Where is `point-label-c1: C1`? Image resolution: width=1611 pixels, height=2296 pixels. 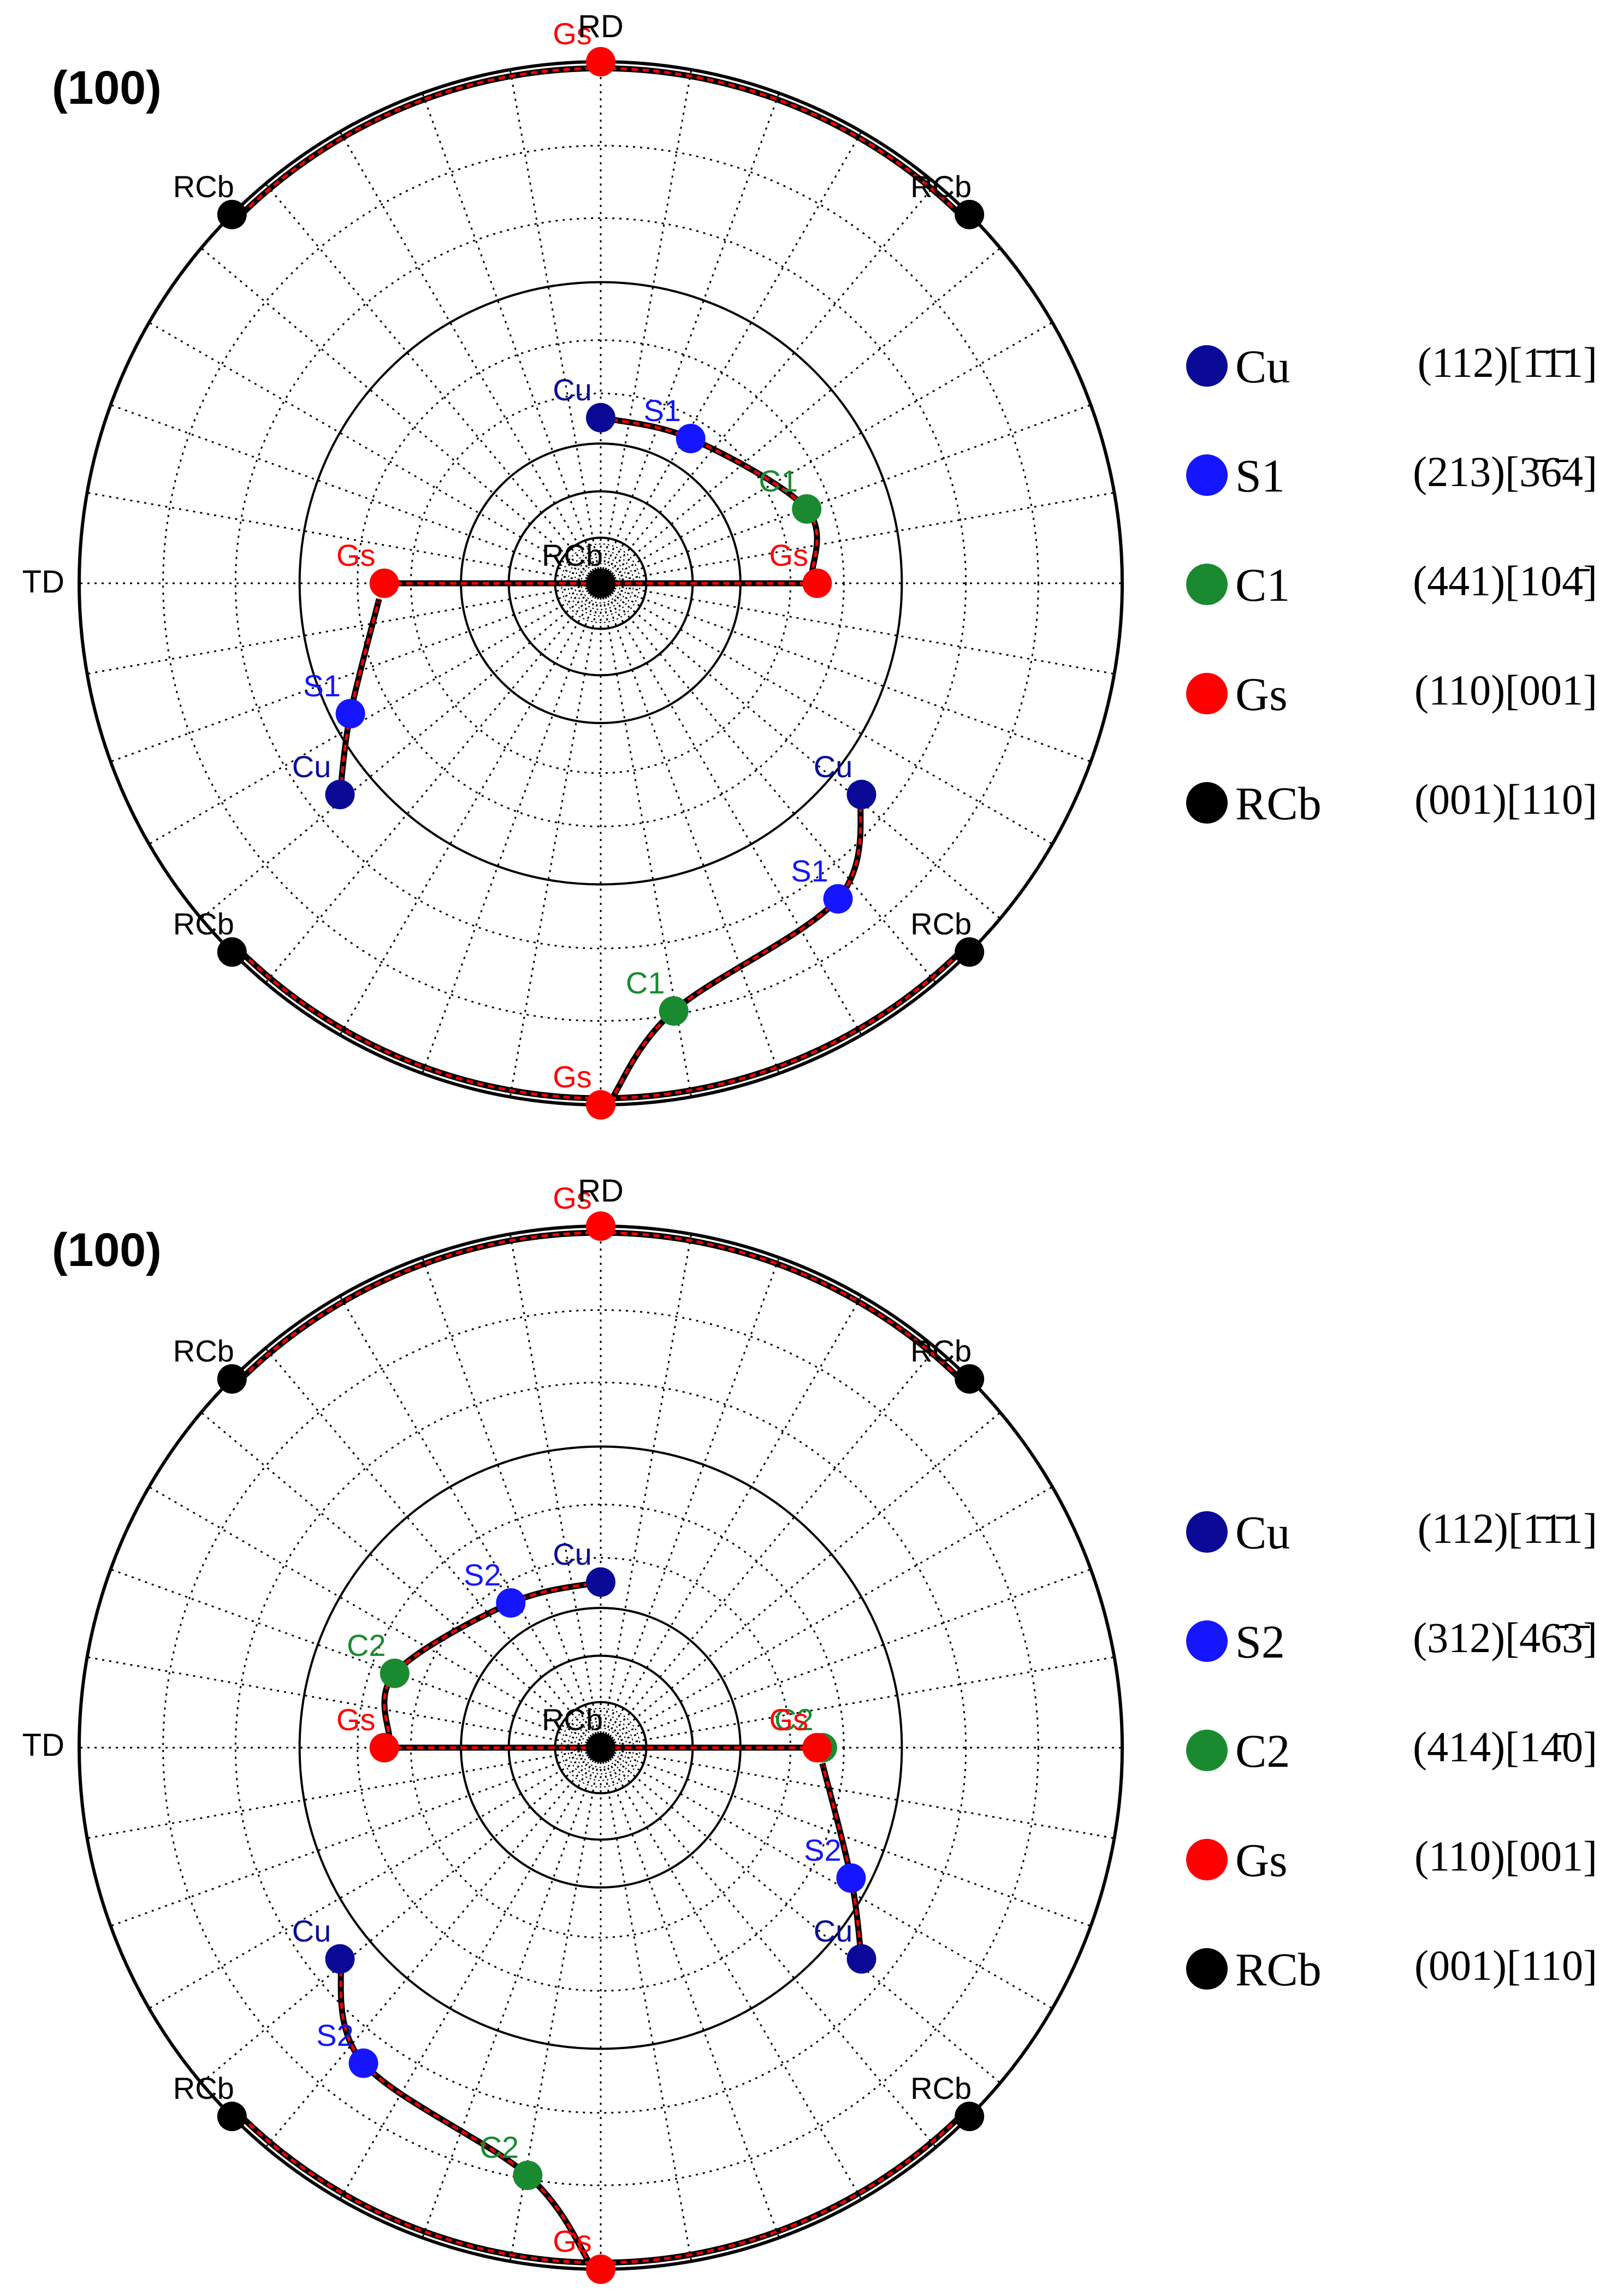
point-label-c1: C1 is located at coordinates (778, 481).